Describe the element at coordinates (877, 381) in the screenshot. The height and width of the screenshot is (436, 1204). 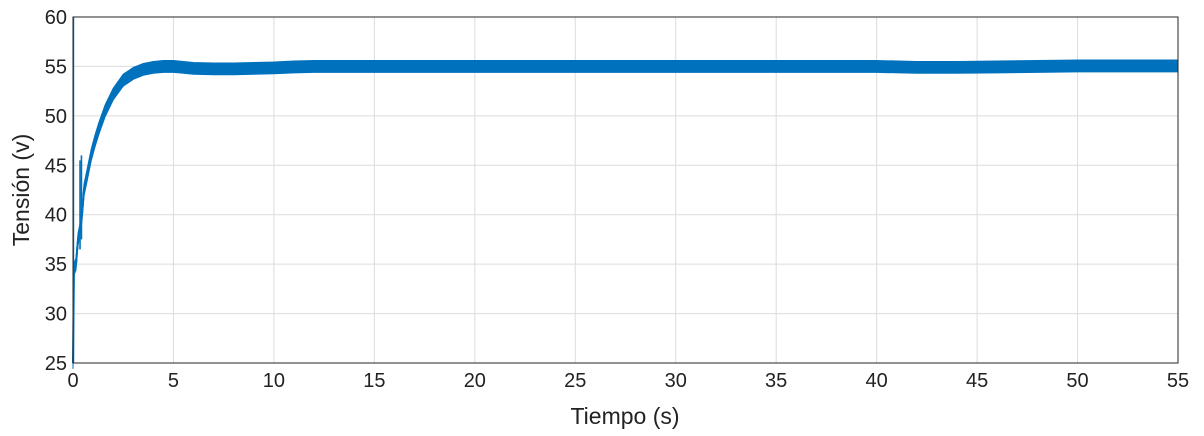
I see `x-tick-label: 40` at that location.